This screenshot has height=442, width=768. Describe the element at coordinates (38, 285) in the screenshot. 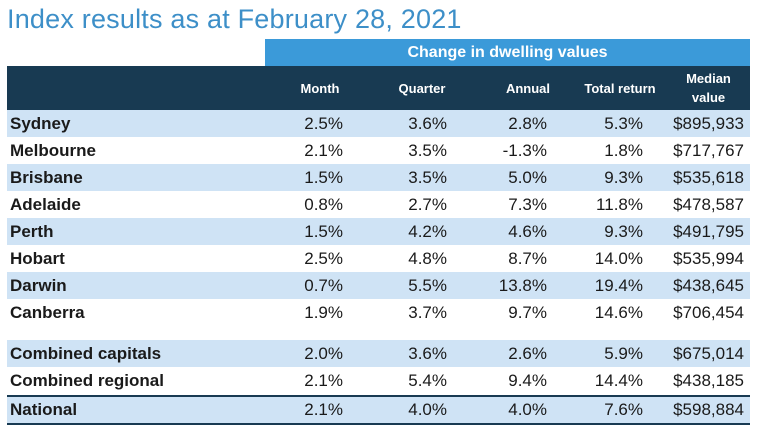

I see `row-name: Darwin` at that location.